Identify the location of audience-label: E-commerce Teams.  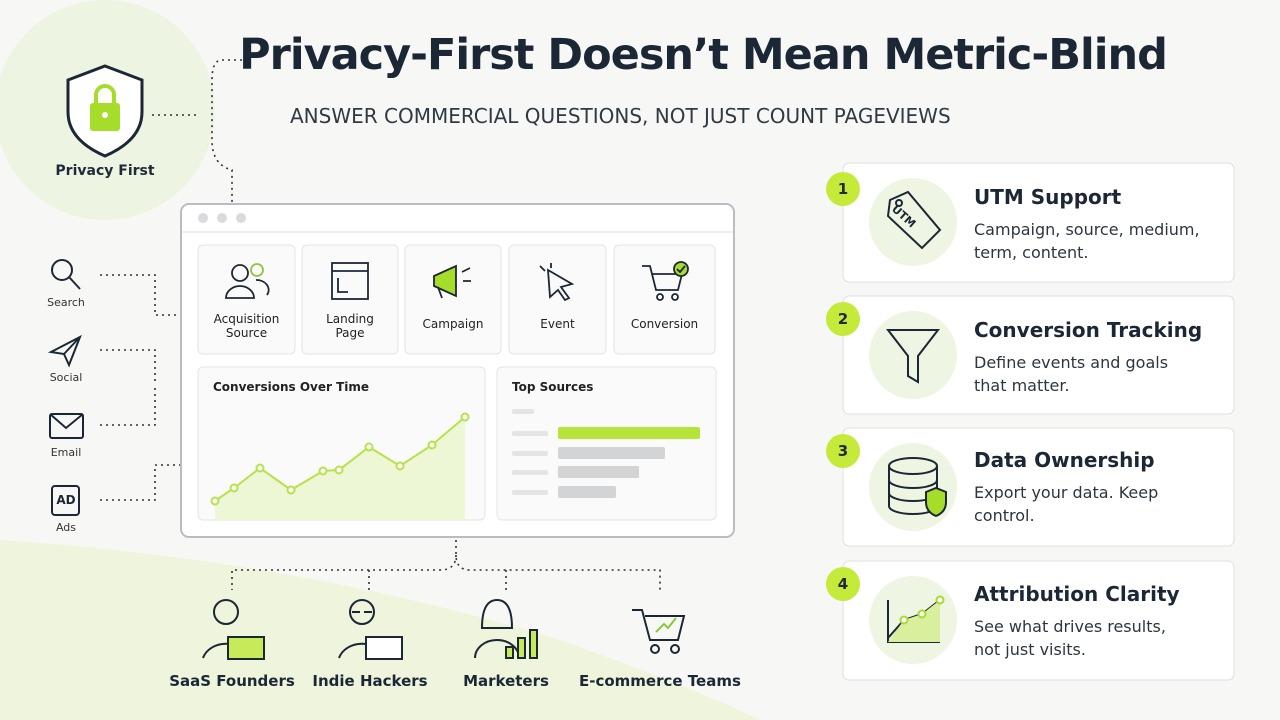
(660, 681).